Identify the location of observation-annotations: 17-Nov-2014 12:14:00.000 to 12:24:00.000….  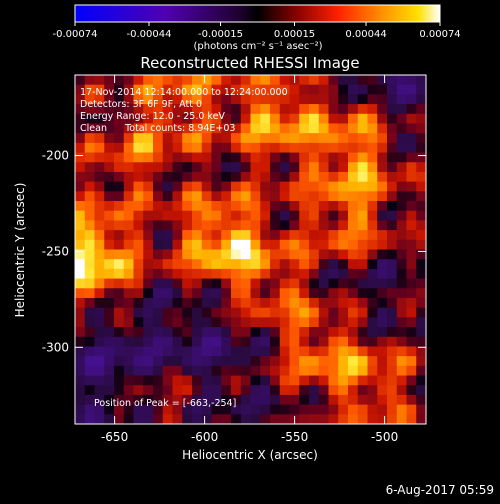
(184, 110).